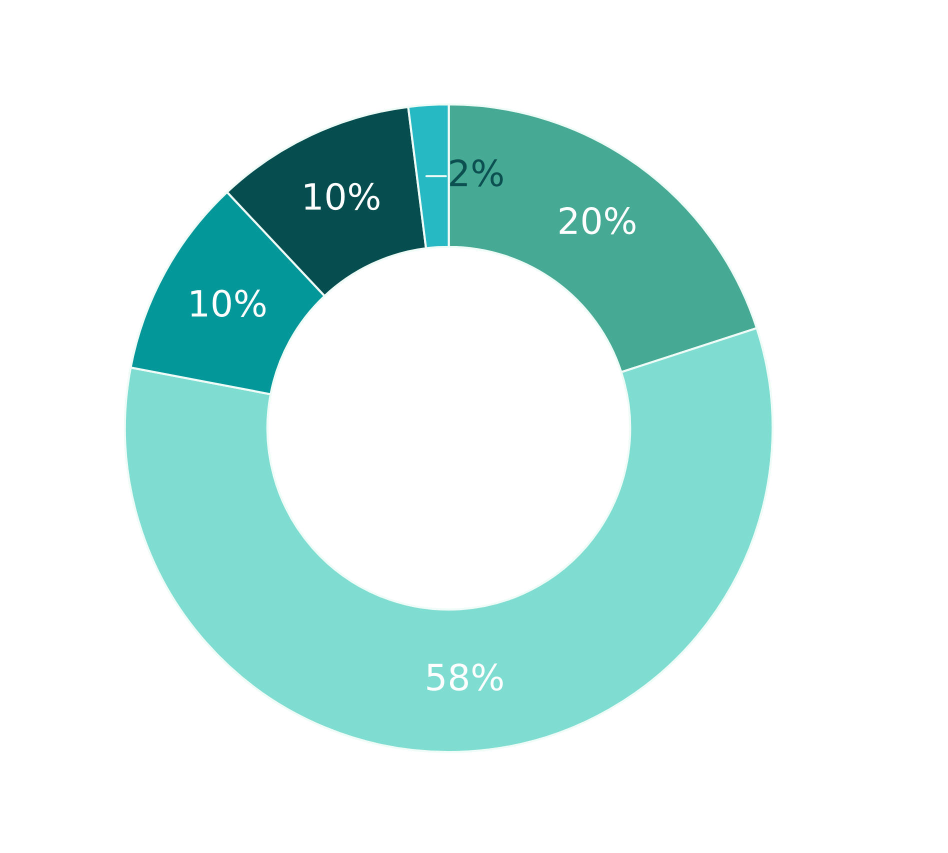 Image resolution: width=948 pixels, height=853 pixels. I want to click on data-label: 20%, so click(598, 220).